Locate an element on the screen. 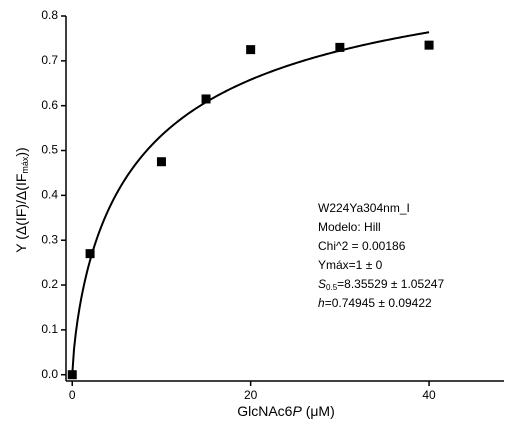  x-axis-label: GlcNAc6P (μM) is located at coordinates (286, 411).